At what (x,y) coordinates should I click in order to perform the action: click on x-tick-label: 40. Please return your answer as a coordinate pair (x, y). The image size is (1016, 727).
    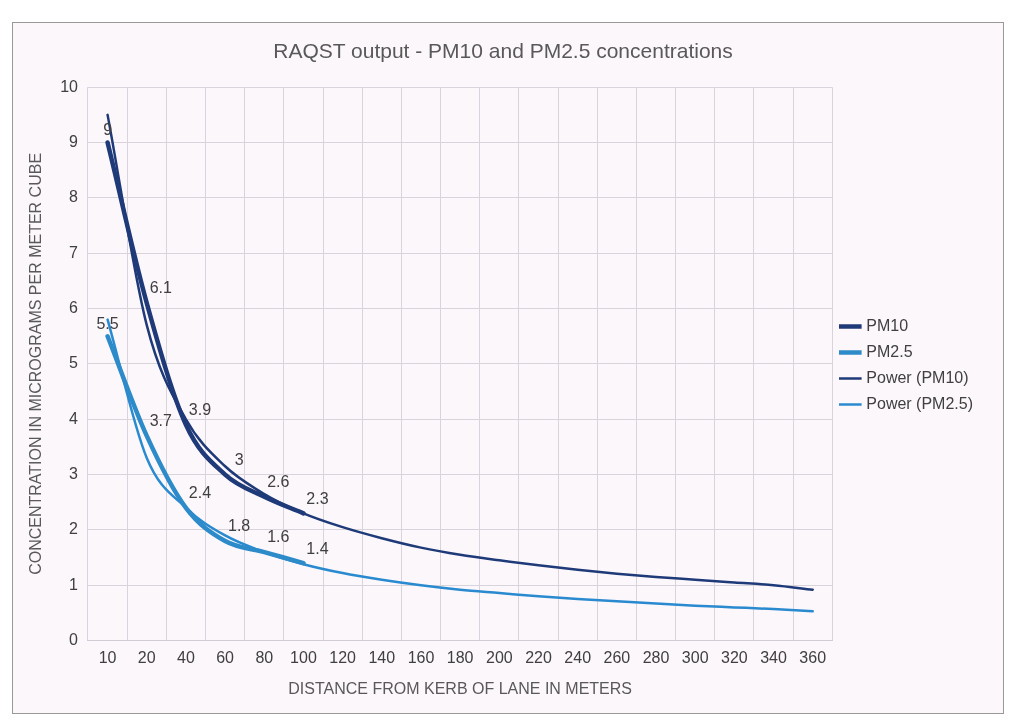
    Looking at the image, I should click on (186, 657).